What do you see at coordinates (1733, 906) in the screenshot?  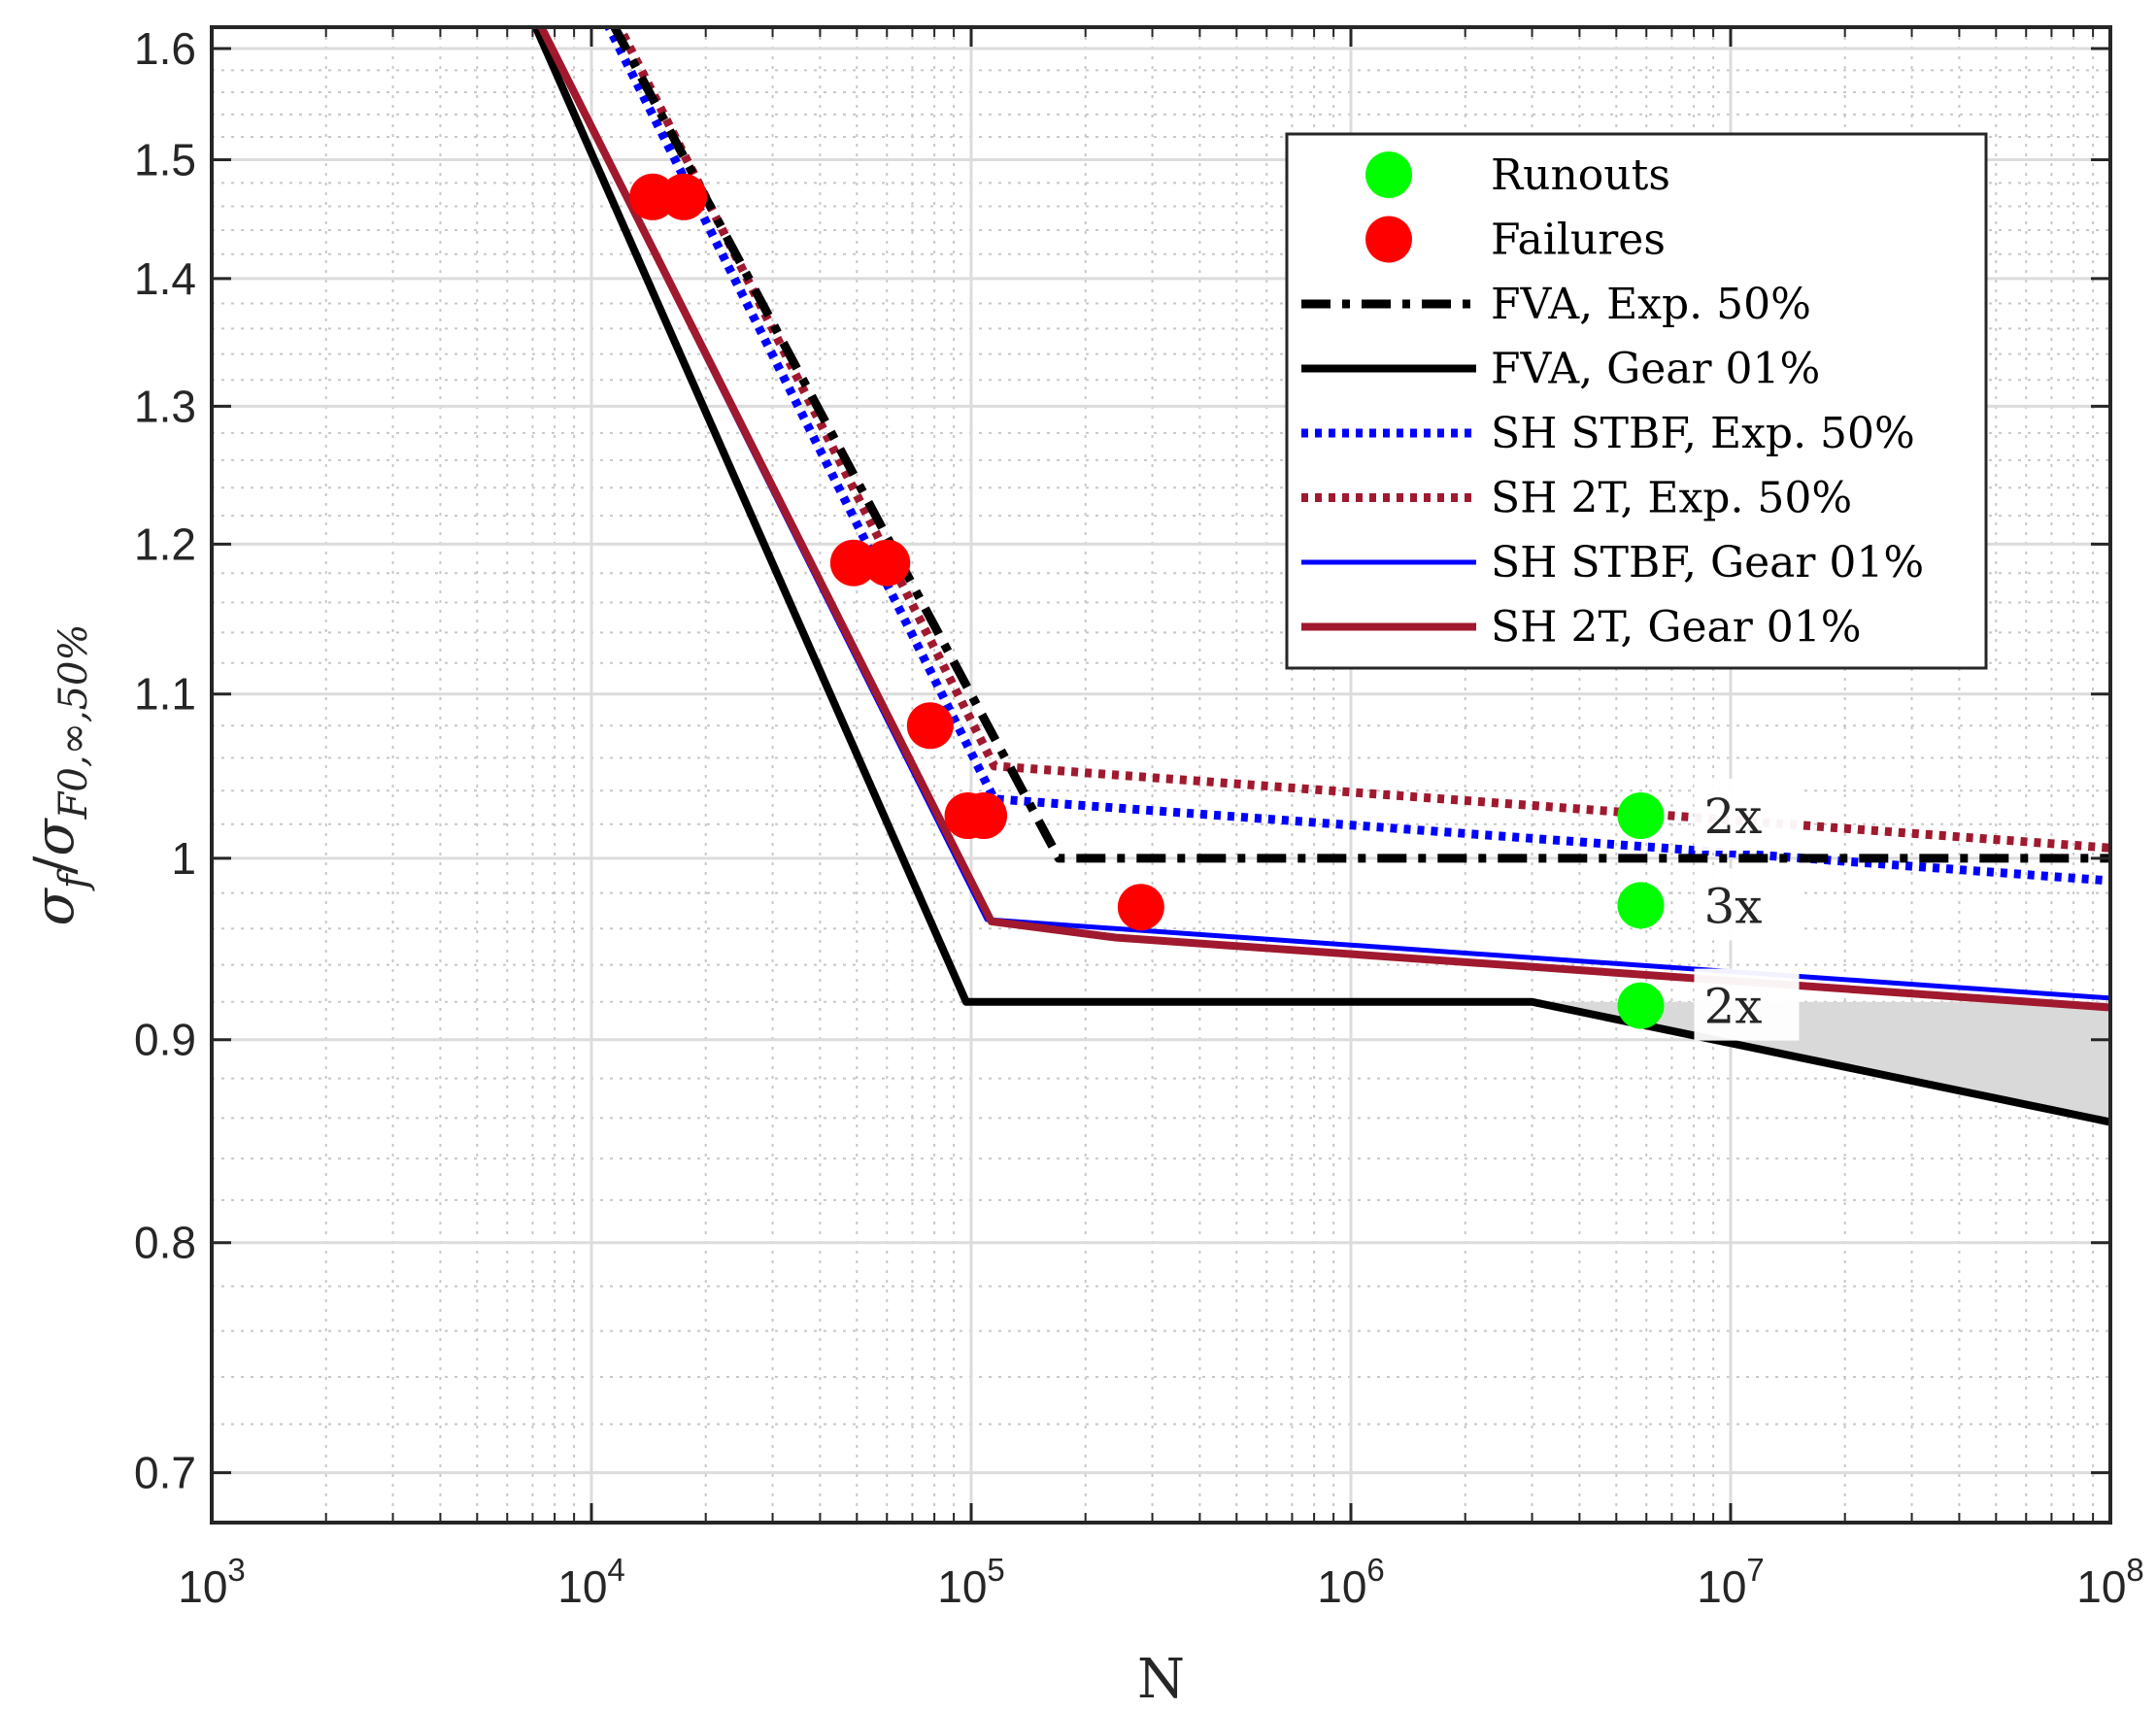 I see `annotation-label: 3x` at bounding box center [1733, 906].